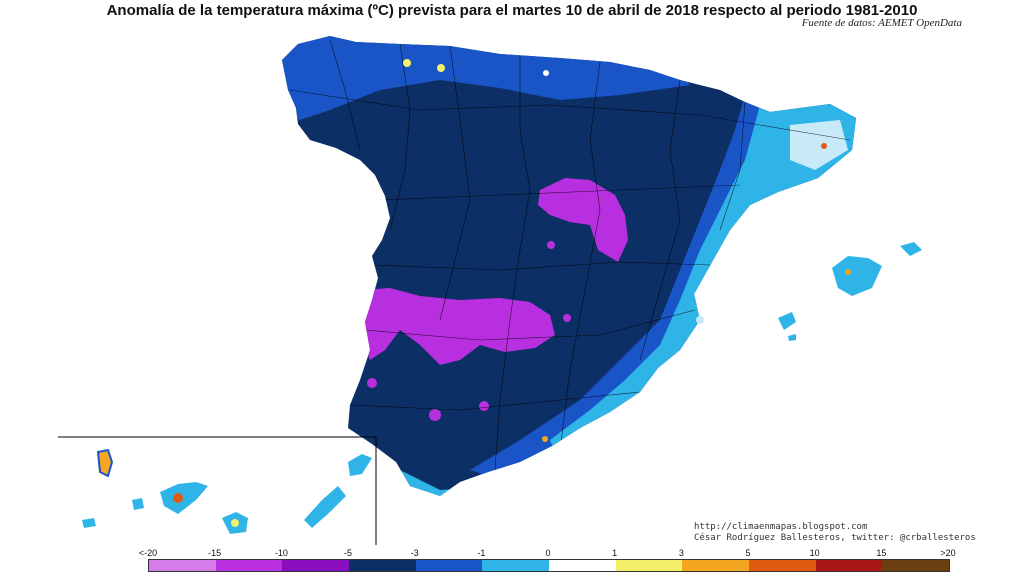 This screenshot has height=576, width=1024. What do you see at coordinates (457, 326) in the screenshot?
I see `southwest-magenta-zone` at bounding box center [457, 326].